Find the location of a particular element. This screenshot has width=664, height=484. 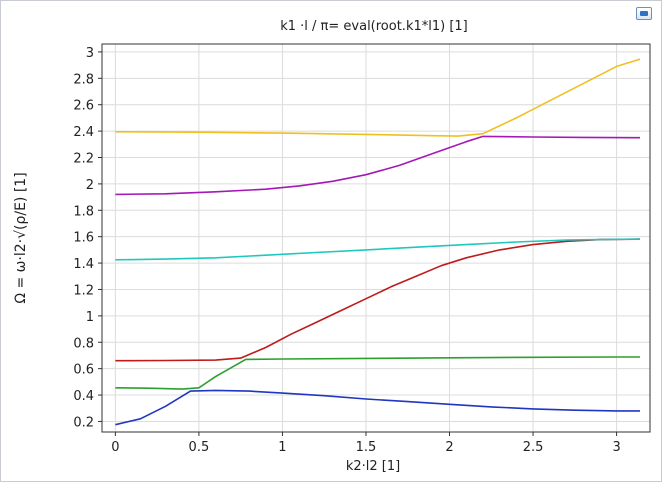

x-axis-label: k2·l2 [1] is located at coordinates (373, 466).